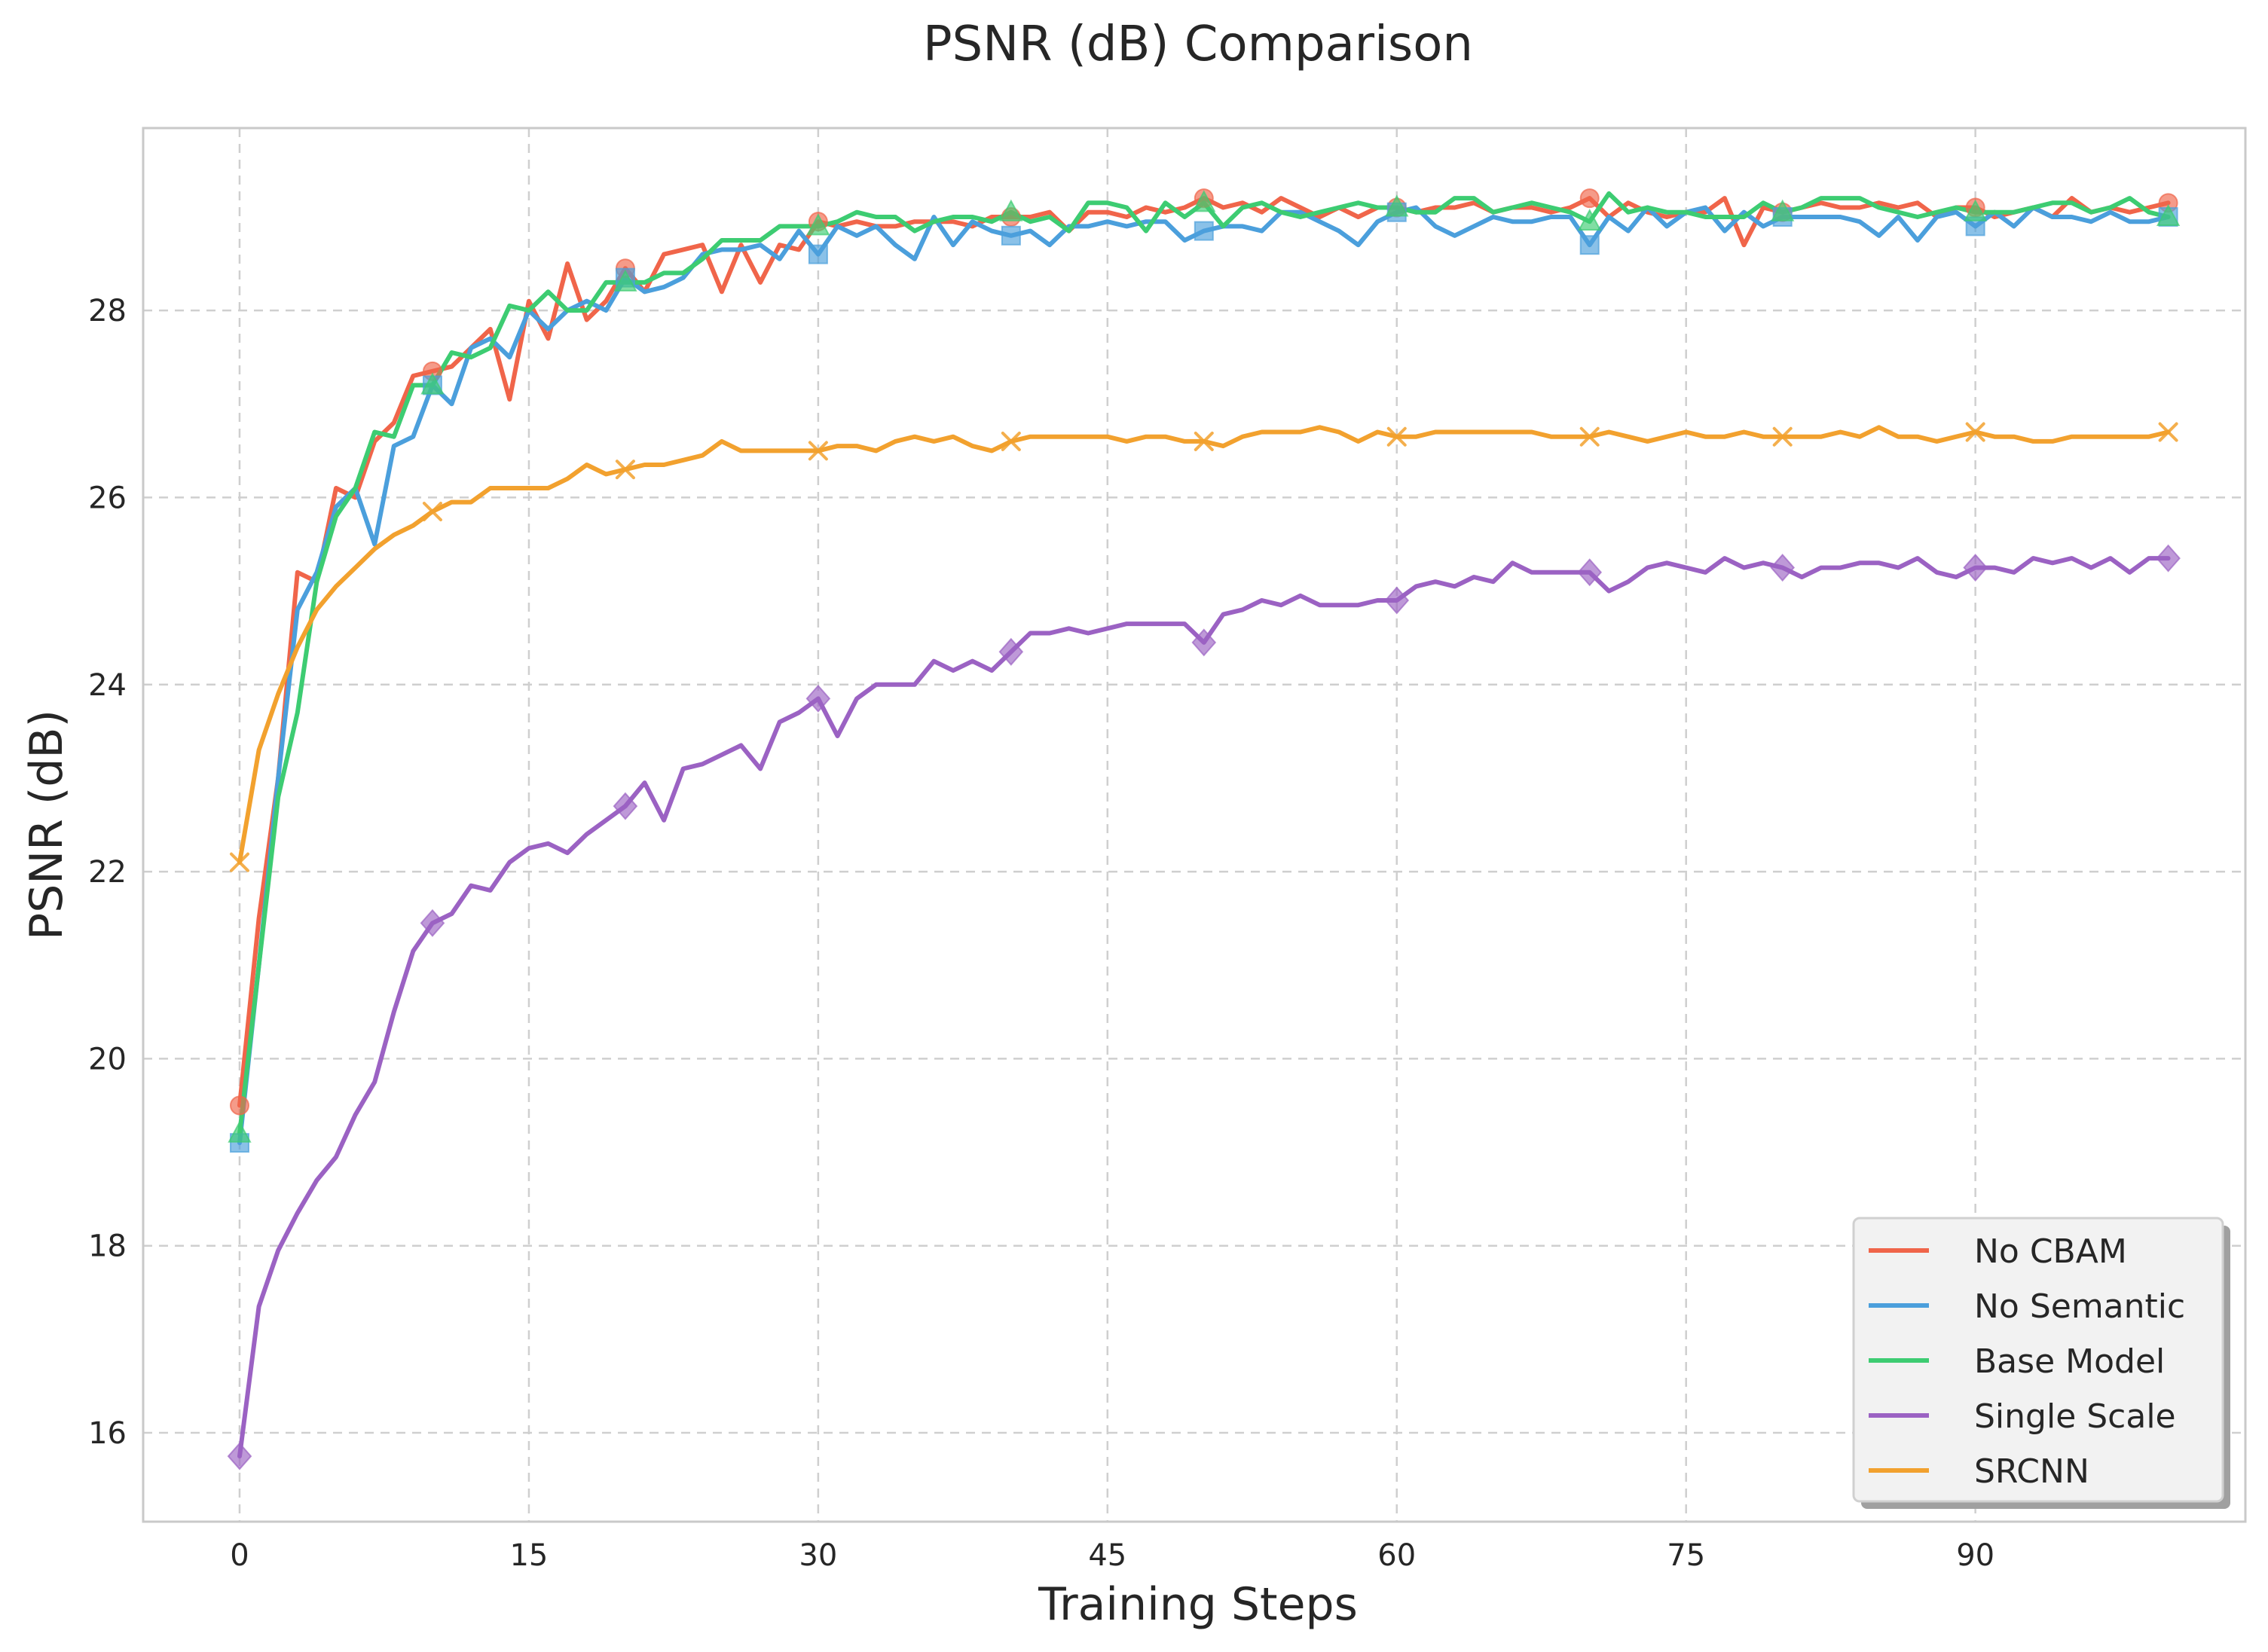 This screenshot has height=1652, width=2268. I want to click on legend-box, so click(2038, 1360).